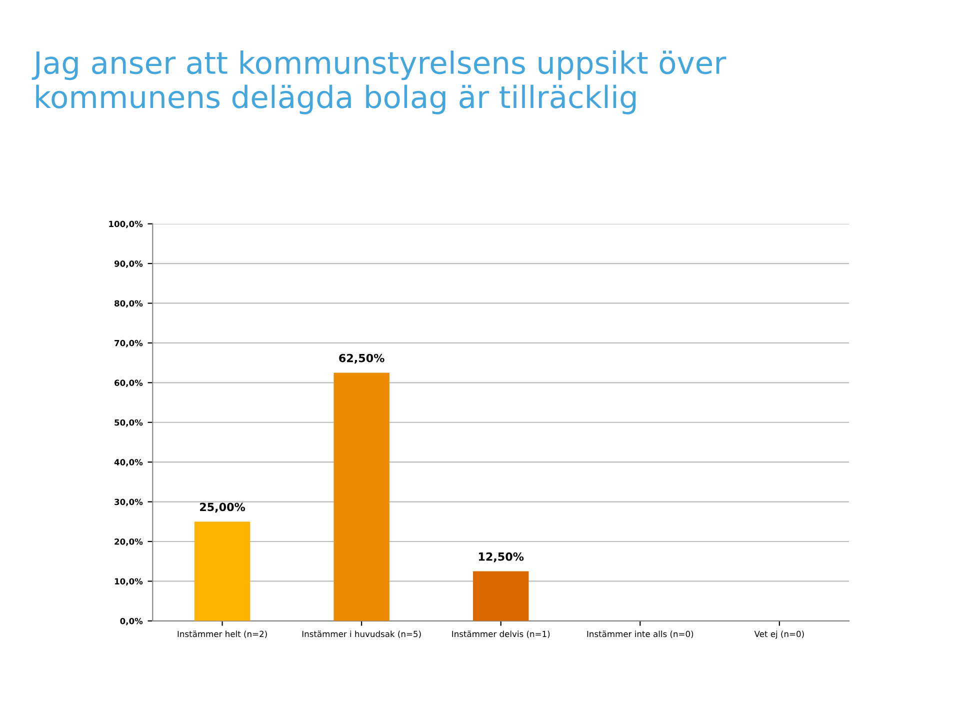 This screenshot has height=722, width=954. Describe the element at coordinates (222, 634) in the screenshot. I see `x-tick-label: Instämmer helt (n=2)` at that location.